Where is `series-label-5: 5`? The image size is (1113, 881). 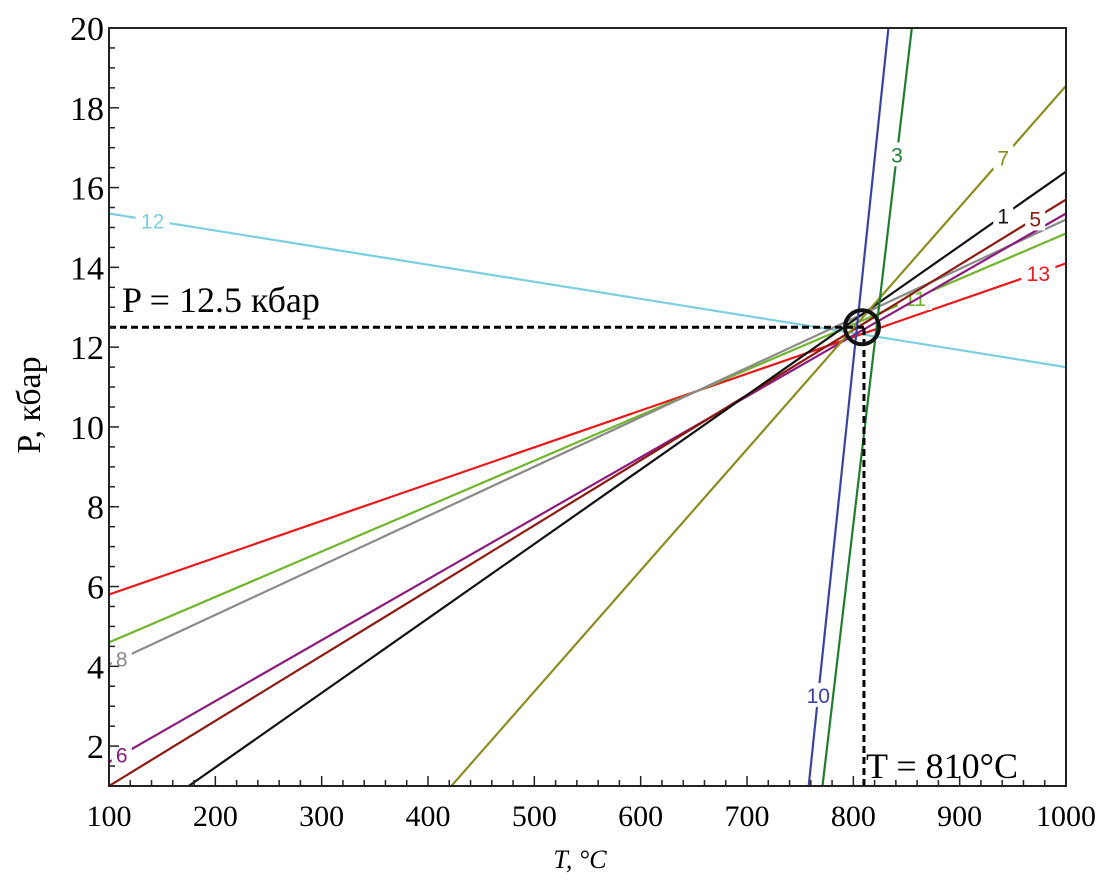 series-label-5: 5 is located at coordinates (1035, 219).